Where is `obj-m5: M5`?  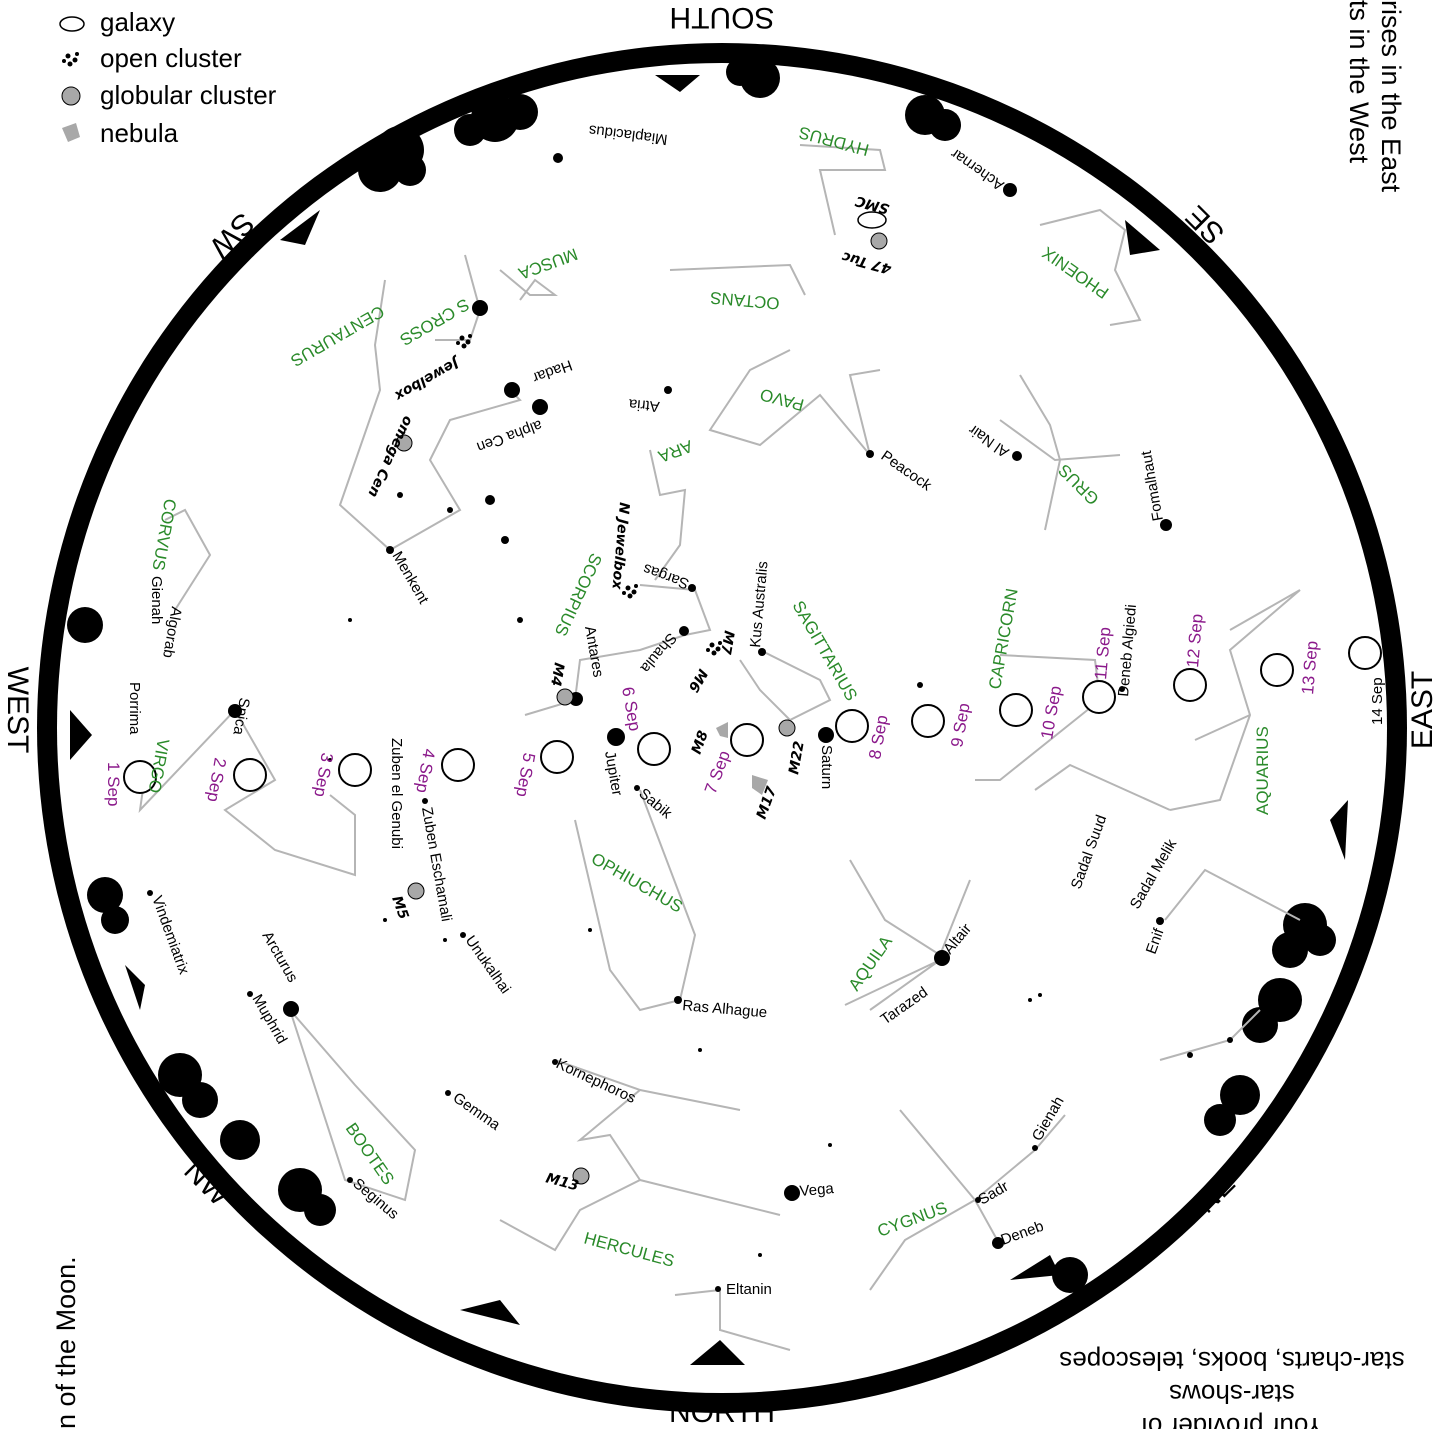 obj-m5: M5 is located at coordinates (399, 908).